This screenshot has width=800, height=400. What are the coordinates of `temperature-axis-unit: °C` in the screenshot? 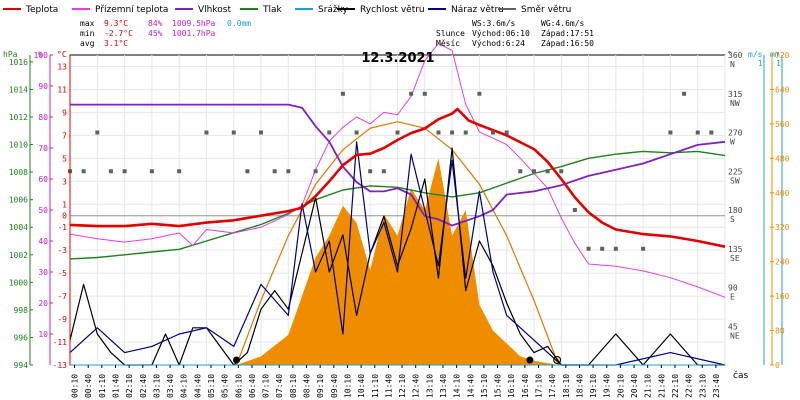 It's located at (62, 54).